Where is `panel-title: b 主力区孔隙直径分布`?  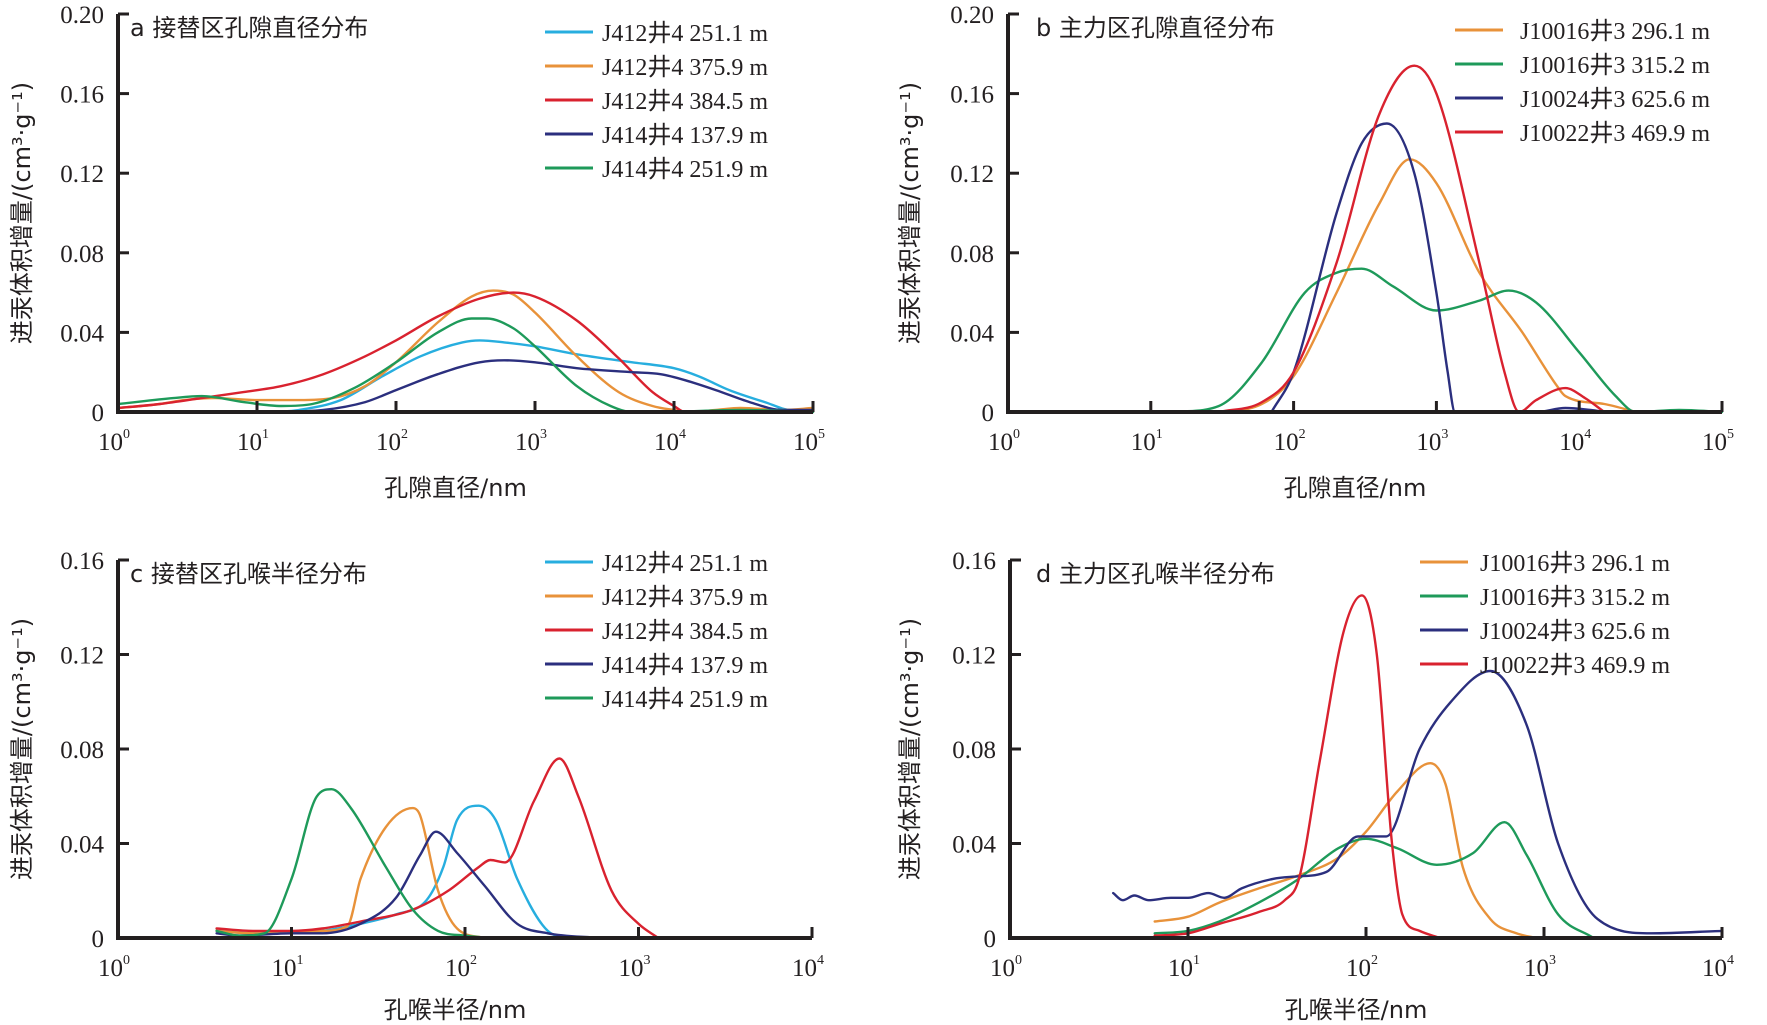
panel-title: b 主力区孔隙直径分布 is located at coordinates (1155, 28).